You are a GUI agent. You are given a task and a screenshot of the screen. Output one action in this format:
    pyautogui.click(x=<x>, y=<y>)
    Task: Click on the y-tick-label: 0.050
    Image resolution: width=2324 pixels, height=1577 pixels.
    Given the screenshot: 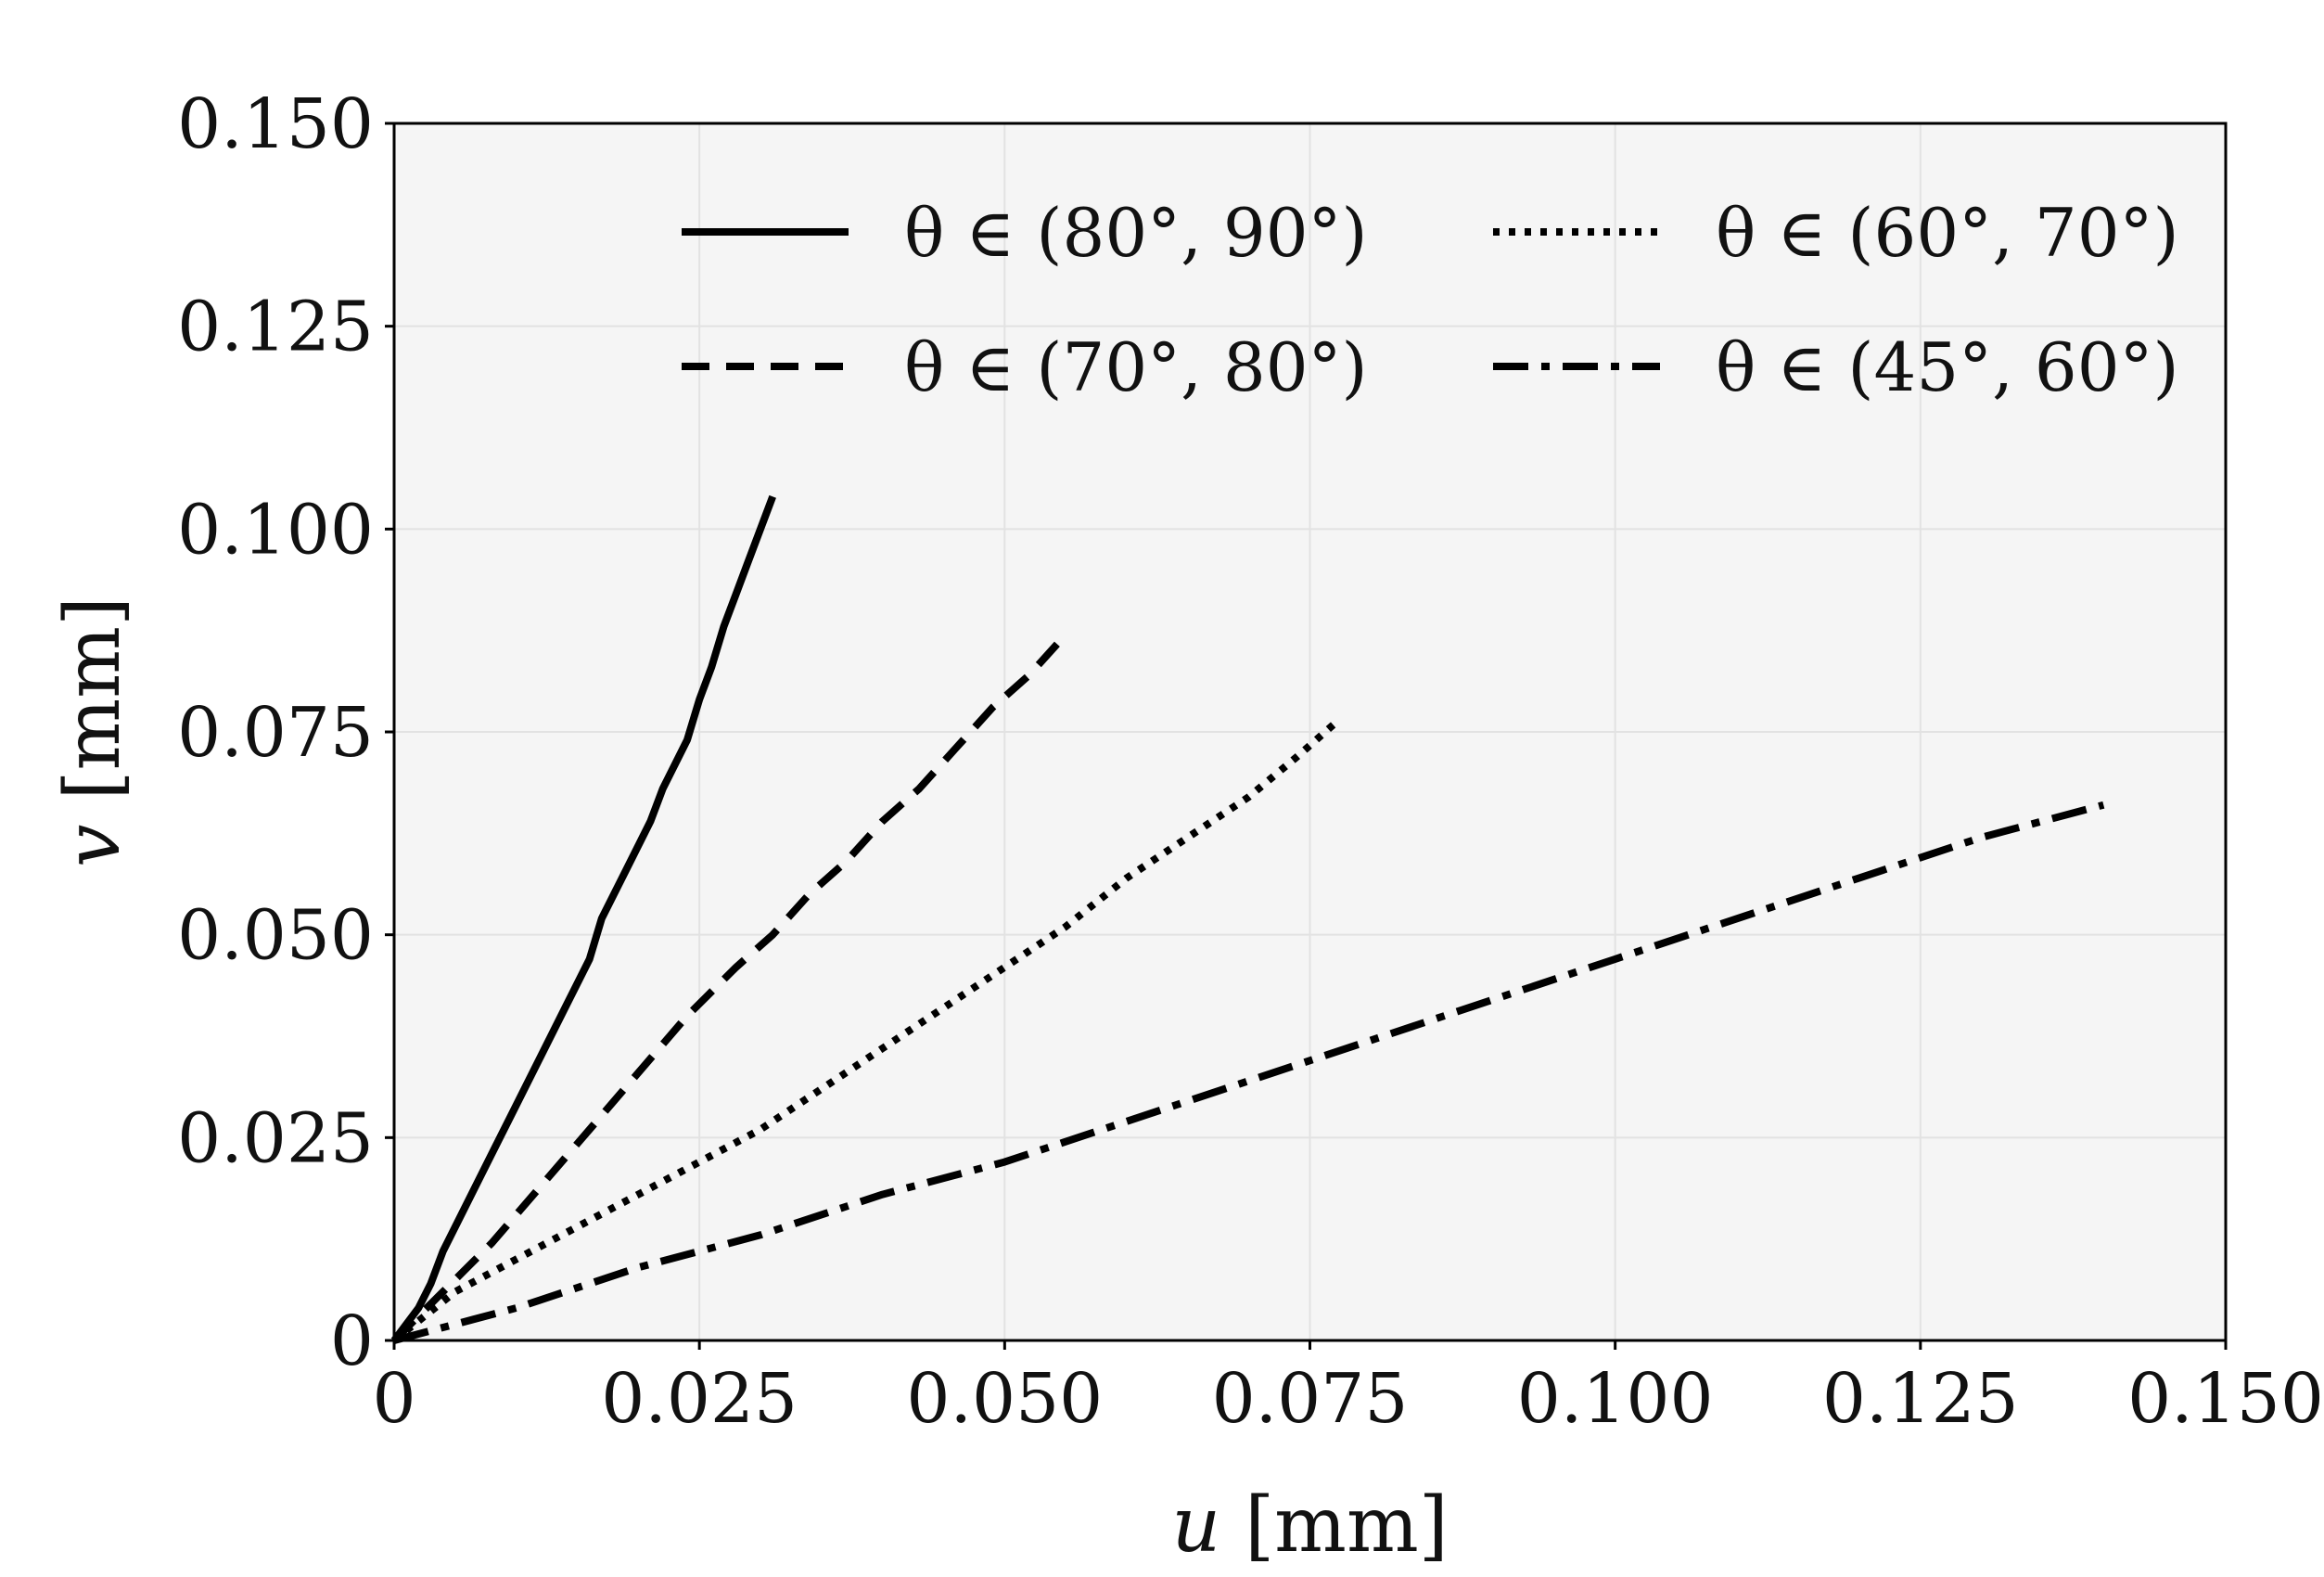 What is the action you would take?
    pyautogui.click(x=276, y=936)
    